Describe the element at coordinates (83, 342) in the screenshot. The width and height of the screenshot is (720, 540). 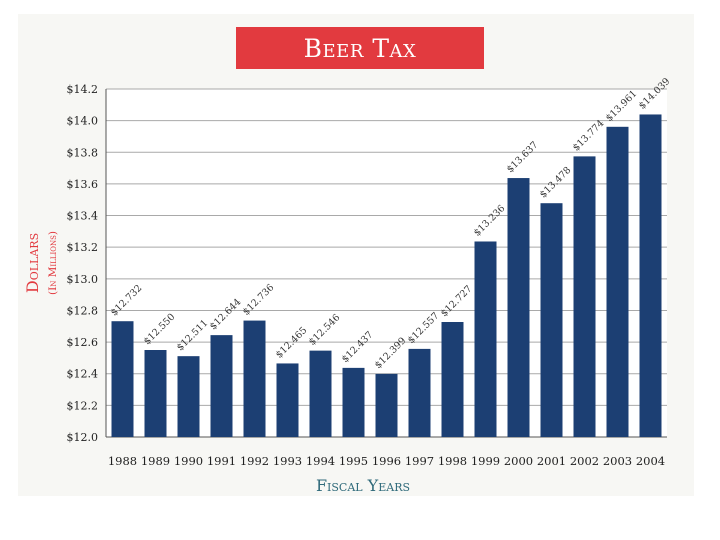
I see `y-tick-label: $12.6` at that location.